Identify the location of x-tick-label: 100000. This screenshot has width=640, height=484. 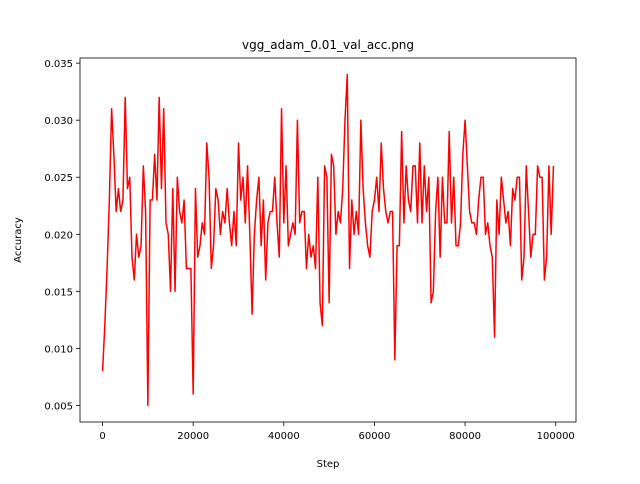
(556, 436).